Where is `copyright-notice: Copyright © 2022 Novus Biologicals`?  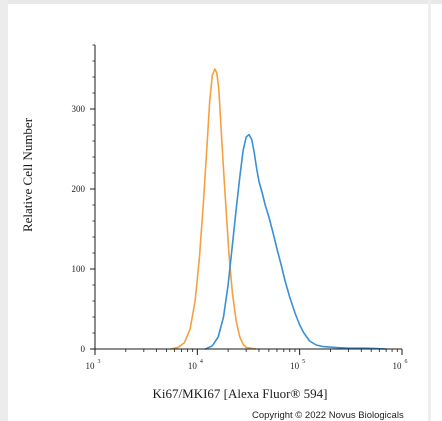
copyright-notice: Copyright © 2022 Novus Biologicals is located at coordinates (328, 415).